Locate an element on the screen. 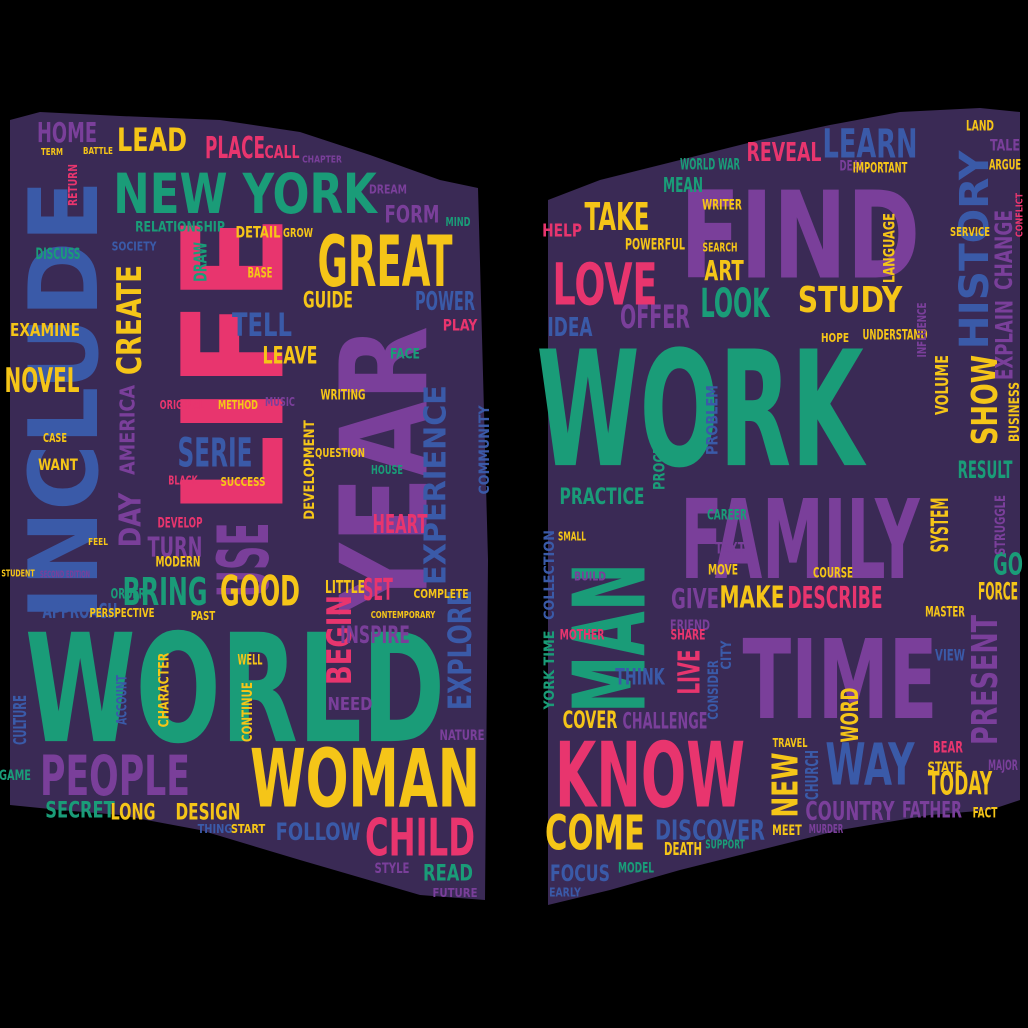 The width and height of the screenshot is (1028, 1028). left-word-approach: APPROACH is located at coordinates (80, 611).